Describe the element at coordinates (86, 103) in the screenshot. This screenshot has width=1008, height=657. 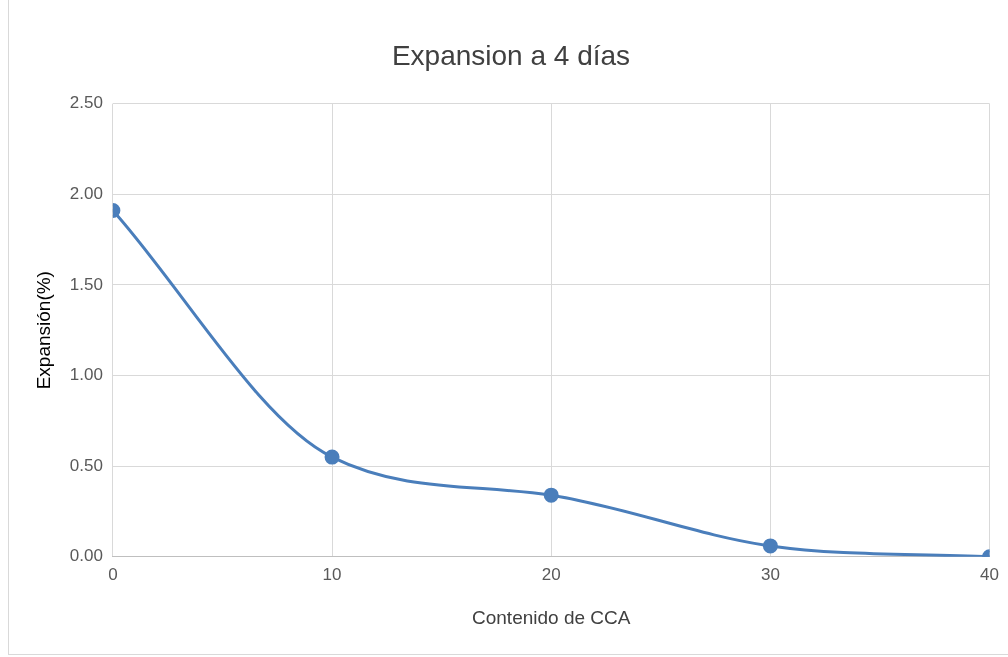
I see `y-tick-label: 2.50` at that location.